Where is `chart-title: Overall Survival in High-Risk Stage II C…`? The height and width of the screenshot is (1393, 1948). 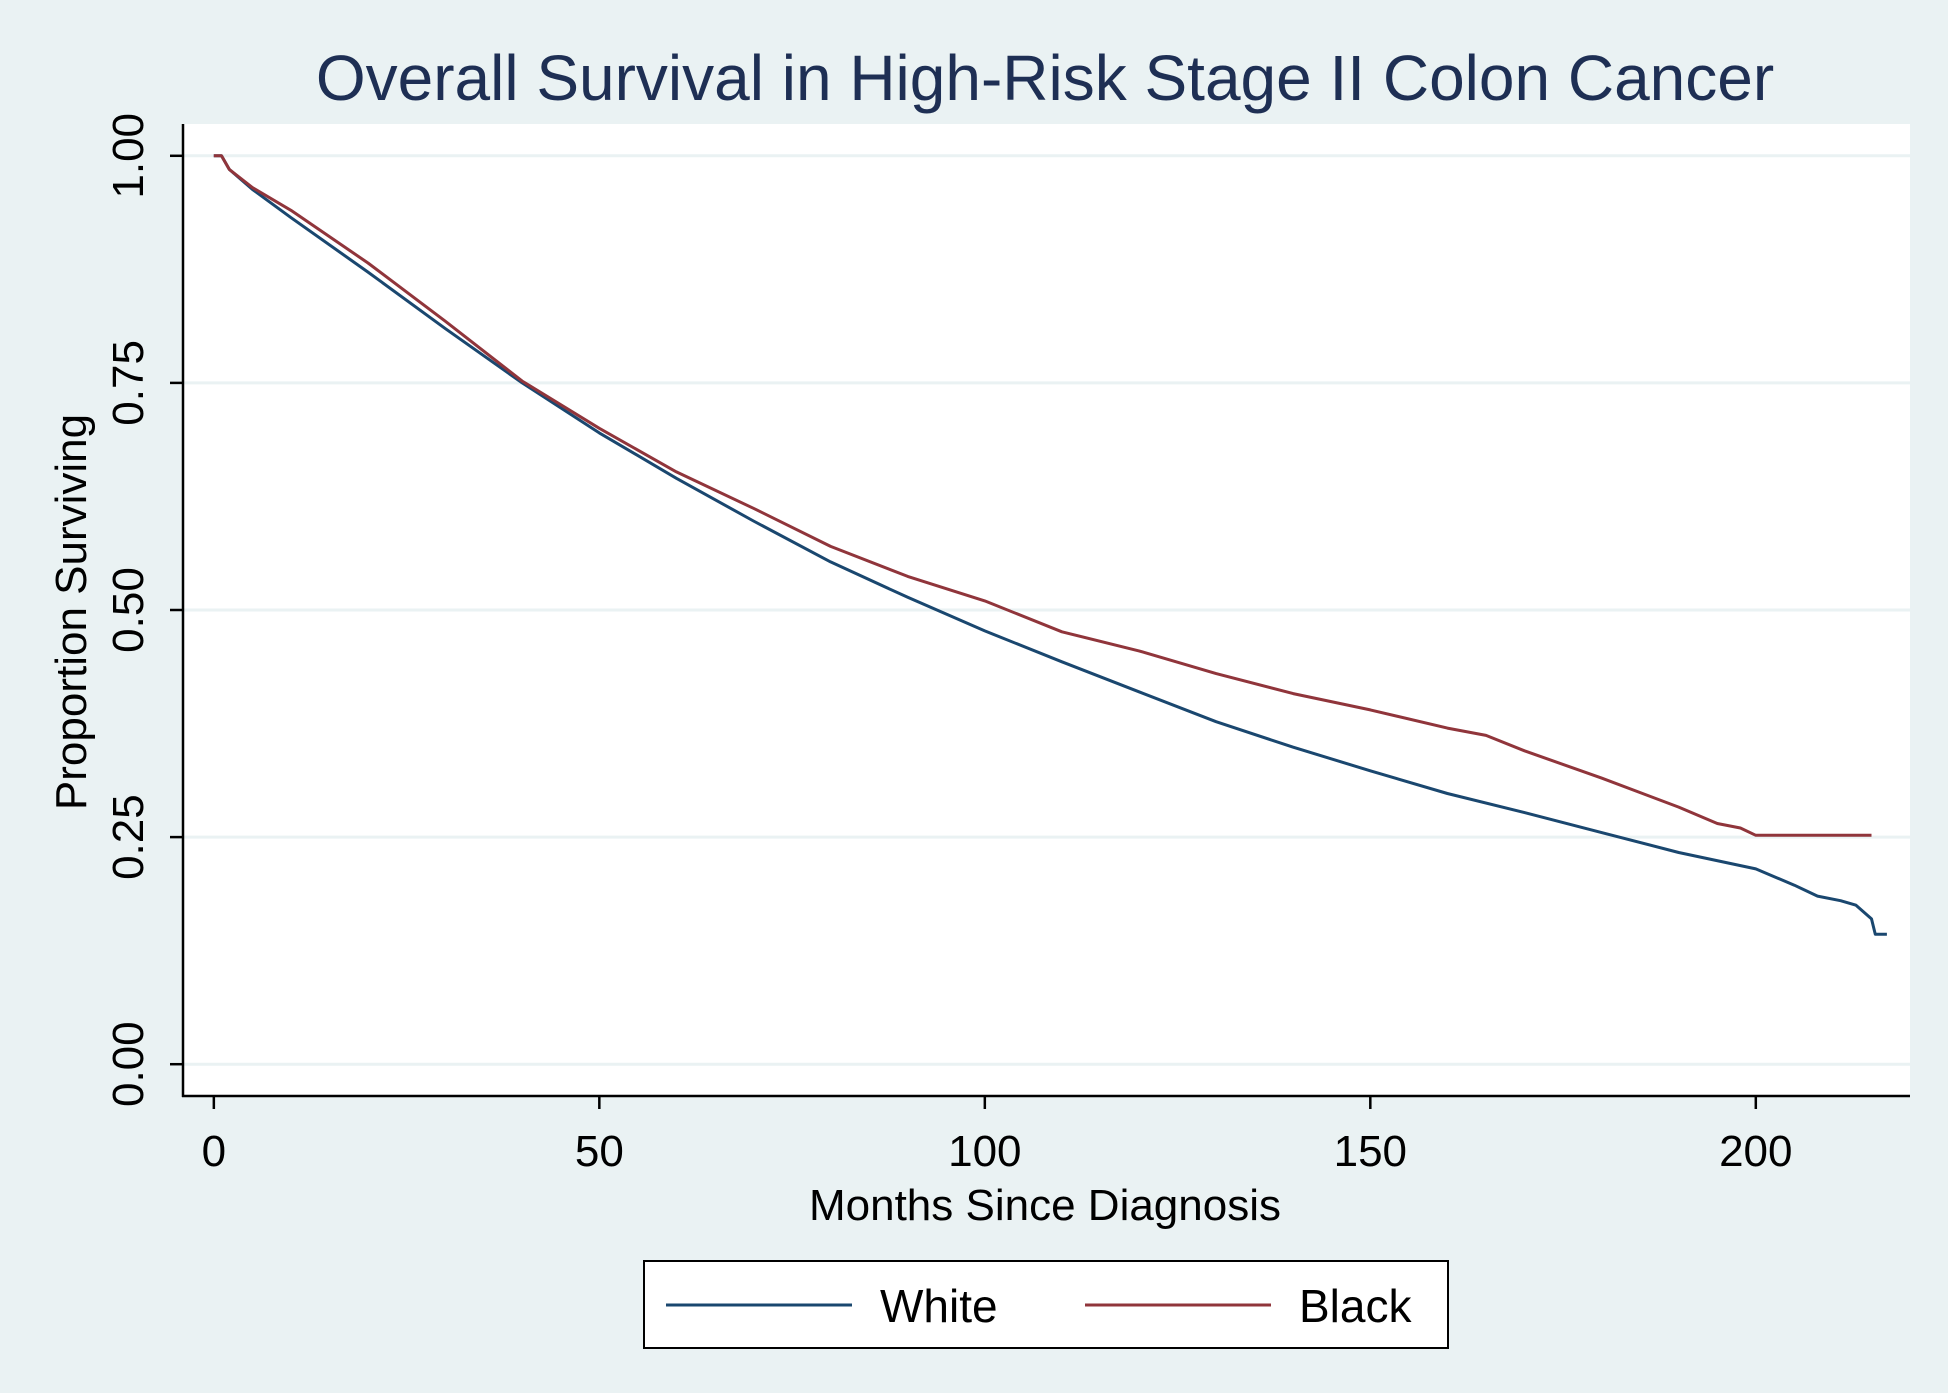
chart-title: Overall Survival in High-Risk Stage II C… is located at coordinates (1045, 78).